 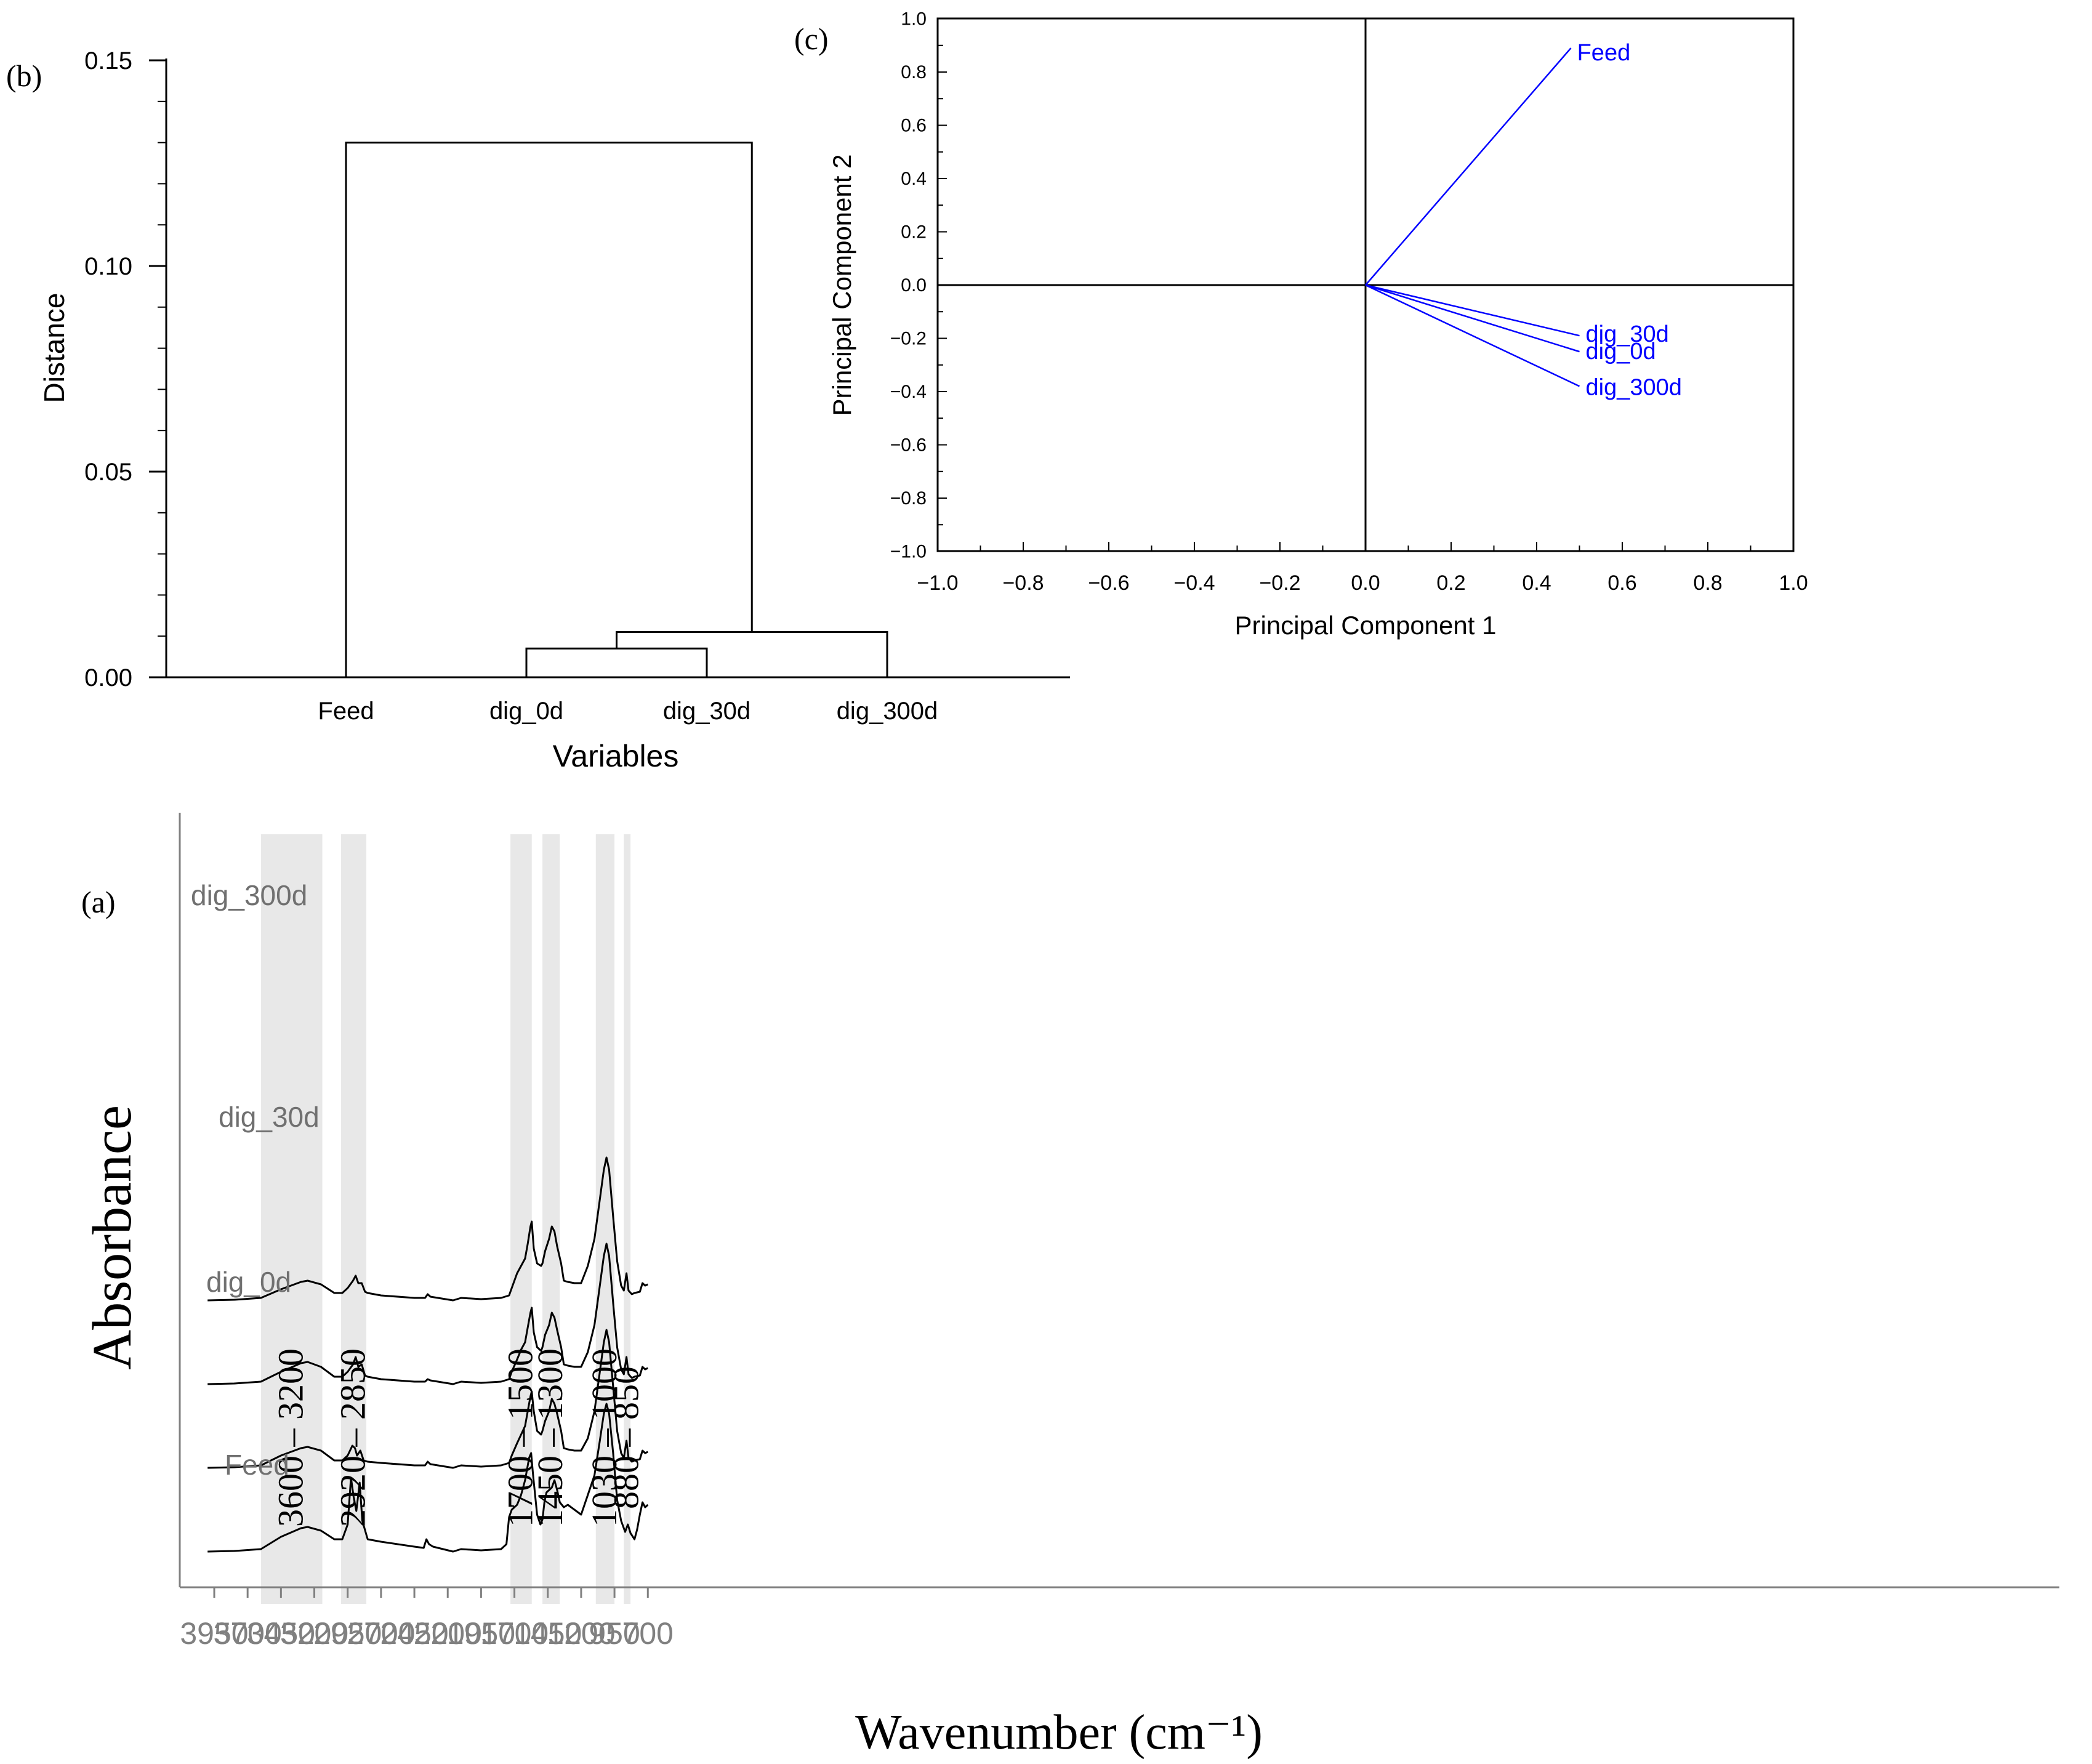 What do you see at coordinates (214, 1634) in the screenshot?
I see `a-x-tick-label-3950: 3950` at bounding box center [214, 1634].